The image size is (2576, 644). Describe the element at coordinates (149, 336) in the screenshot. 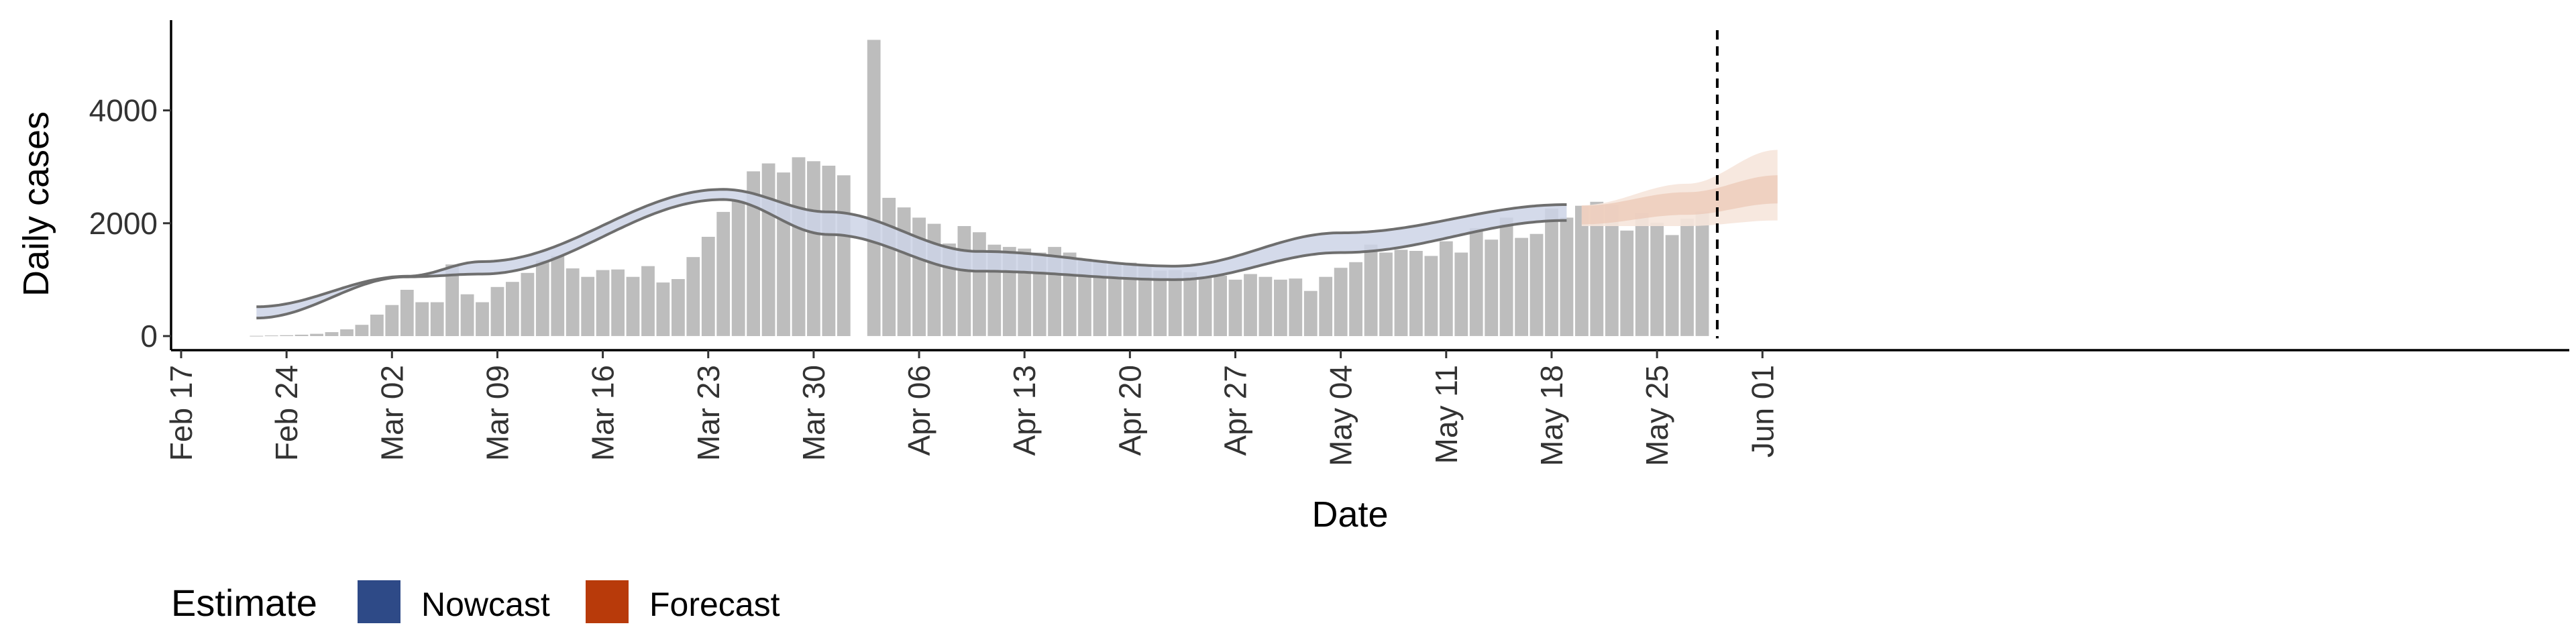

I see `y-tick-label: 0` at that location.